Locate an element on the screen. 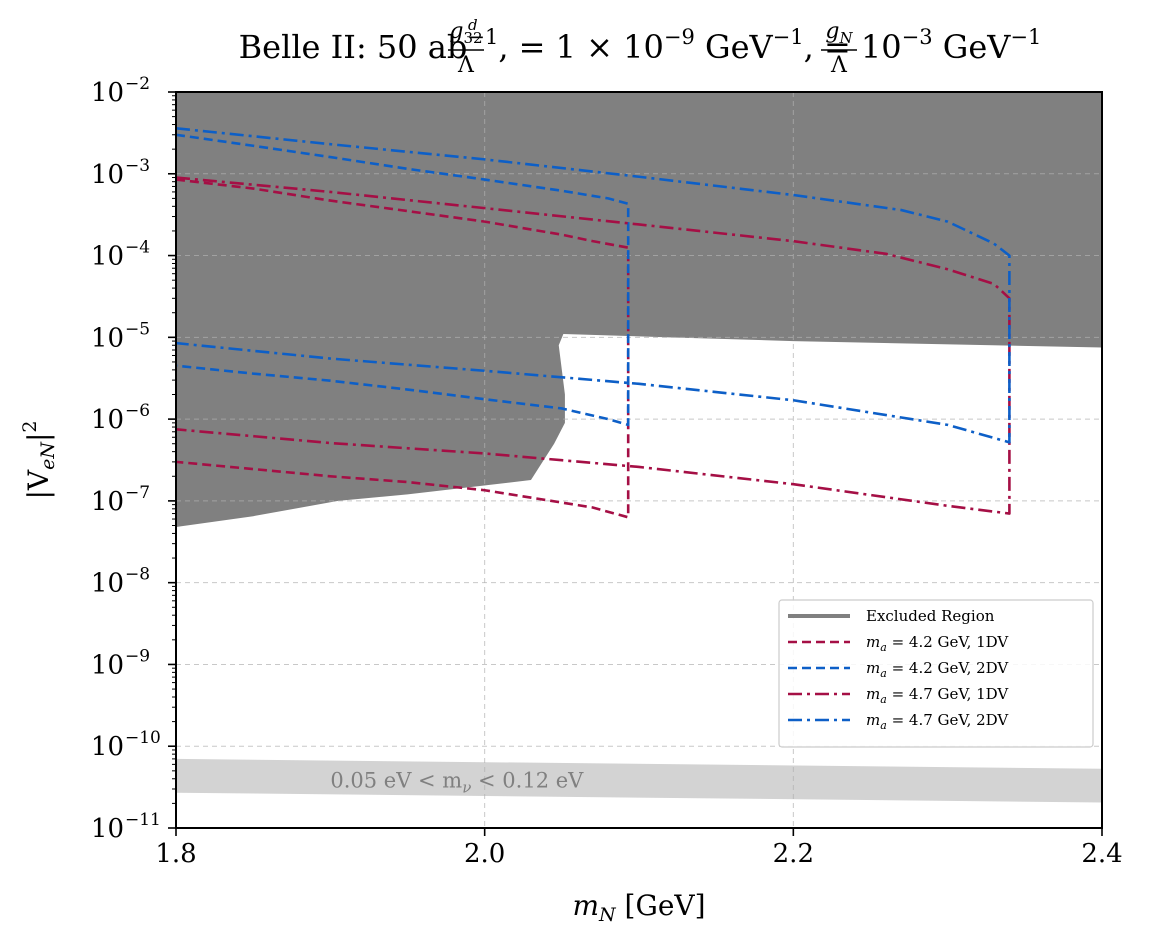 The image size is (1162, 947). legend-label-3: ma = 4.2 GeV, 2DV is located at coordinates (937, 669).